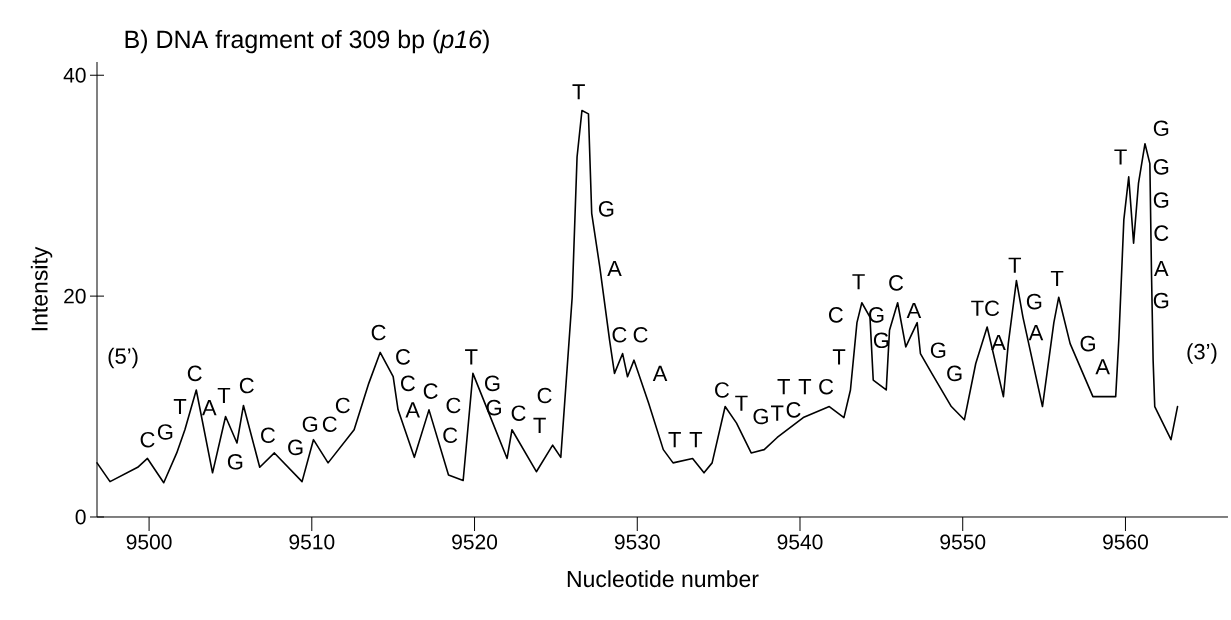 The image size is (1231, 620). I want to click on x-tick-label: 9550, so click(963, 542).